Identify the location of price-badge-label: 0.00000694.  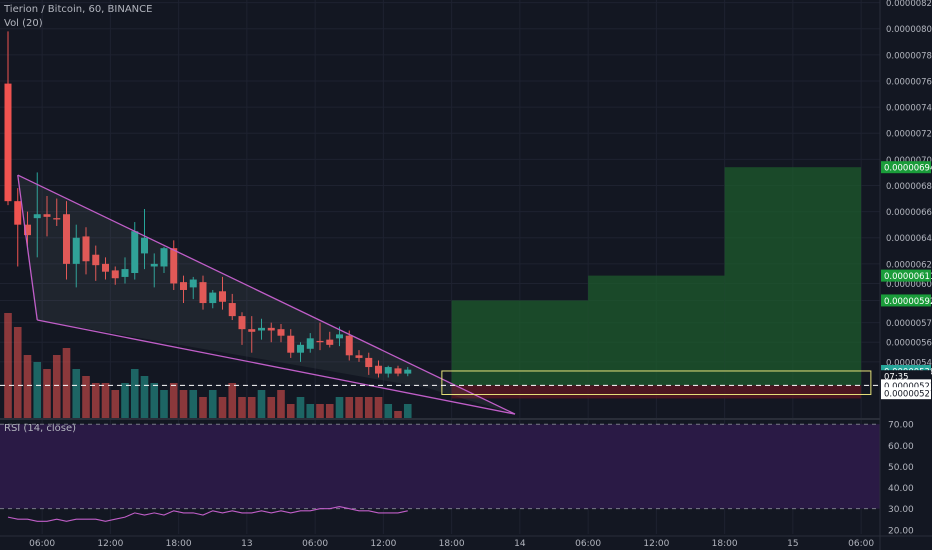
(908, 169).